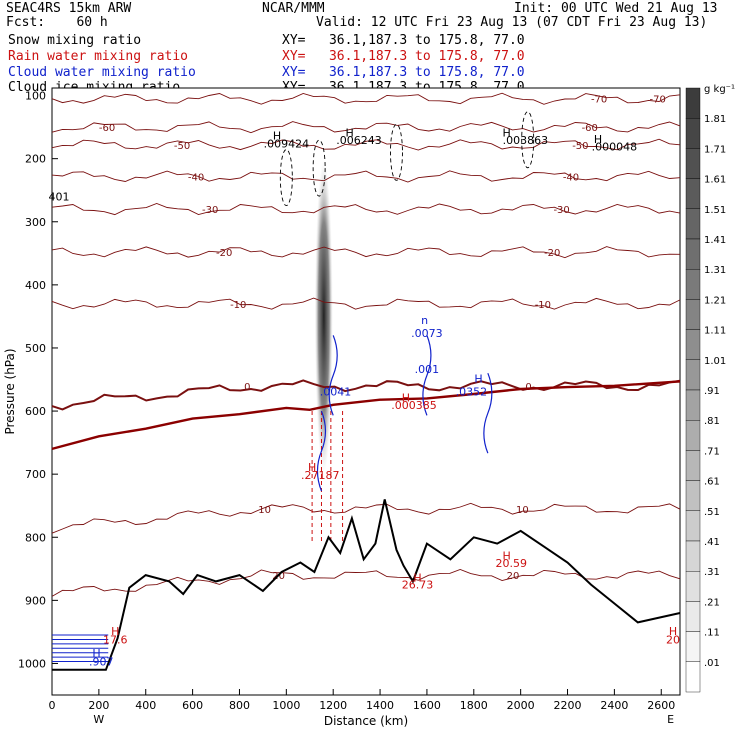  What do you see at coordinates (715, 210) in the screenshot?
I see `colorbar-label-3: 1.51` at bounding box center [715, 210].